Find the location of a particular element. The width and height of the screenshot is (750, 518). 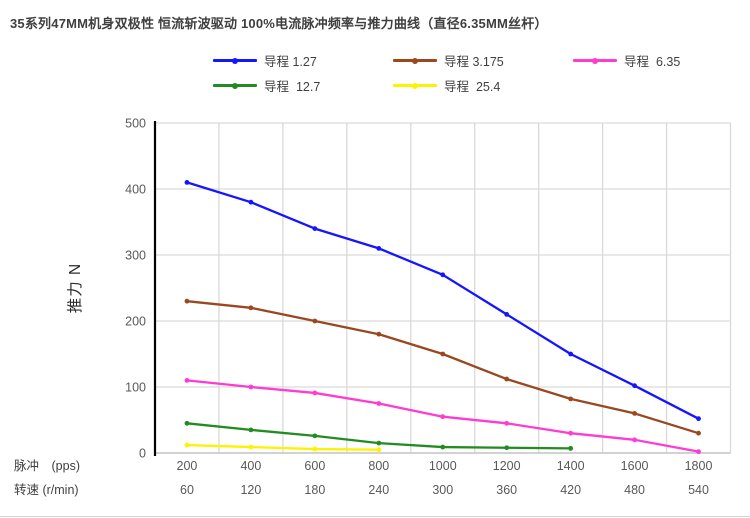

y-tick-label: 200 is located at coordinates (135, 322).